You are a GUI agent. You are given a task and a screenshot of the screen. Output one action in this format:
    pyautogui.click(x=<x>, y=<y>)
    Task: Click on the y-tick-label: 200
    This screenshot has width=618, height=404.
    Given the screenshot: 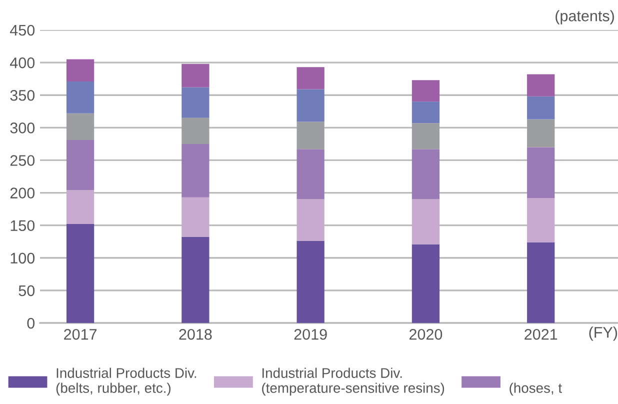 What is the action you would take?
    pyautogui.click(x=22, y=193)
    